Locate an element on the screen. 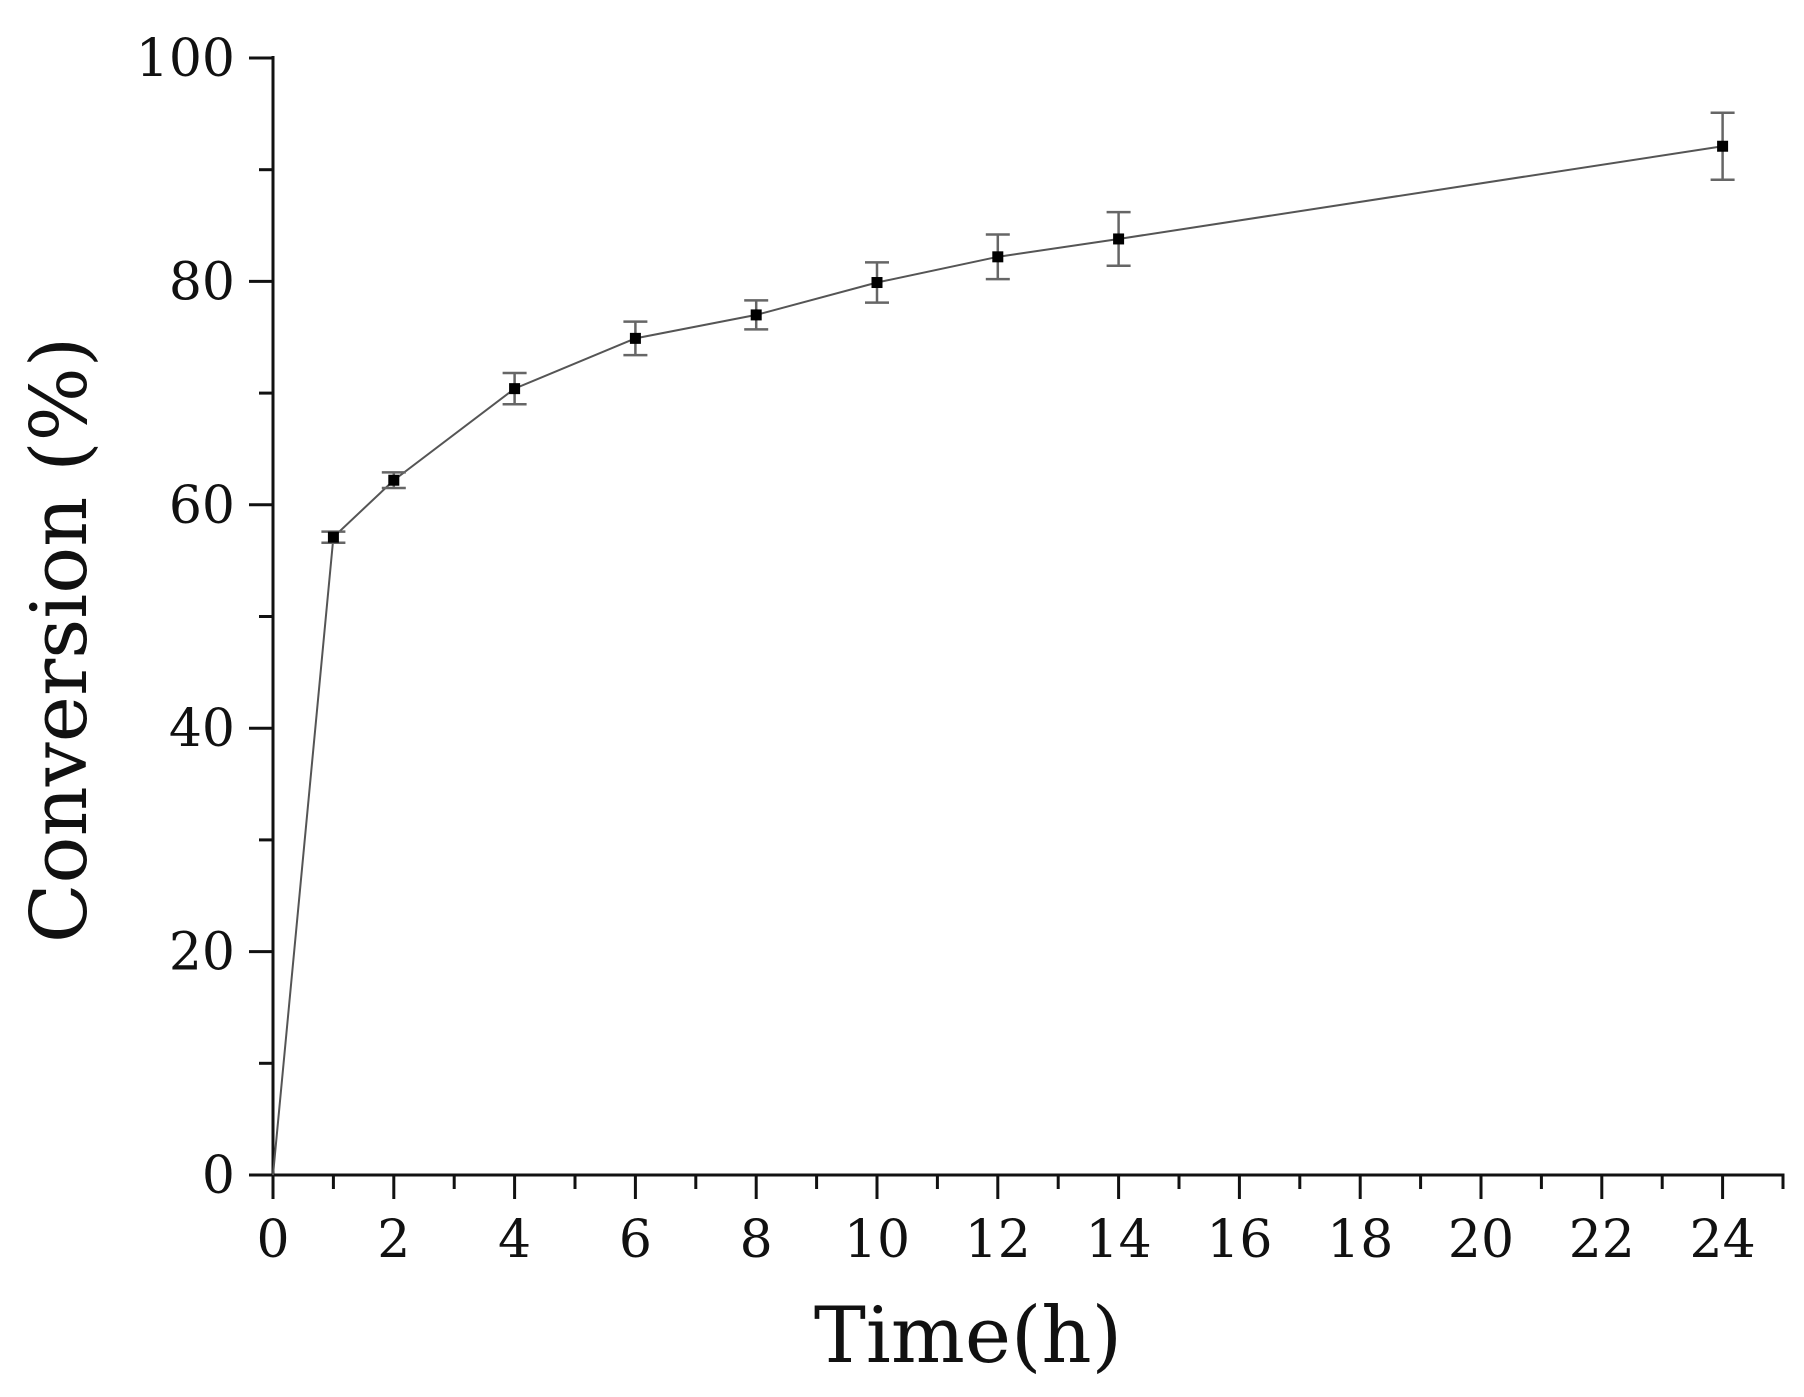 Image resolution: width=1804 pixels, height=1397 pixels. x-tick-label: 16 is located at coordinates (1239, 1240).